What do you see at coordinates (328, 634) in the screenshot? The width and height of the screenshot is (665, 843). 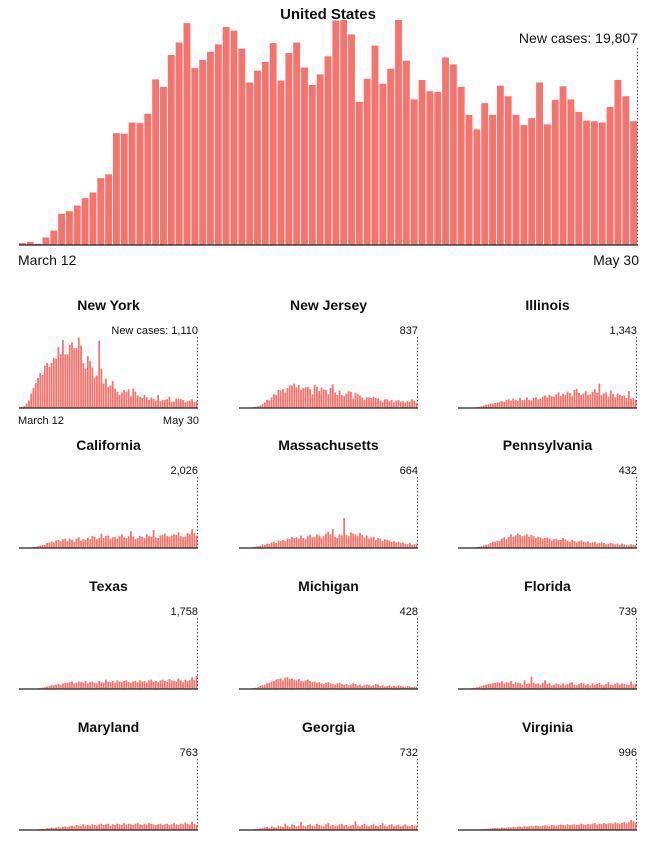 I see `chart-michigan: Michigan 428` at bounding box center [328, 634].